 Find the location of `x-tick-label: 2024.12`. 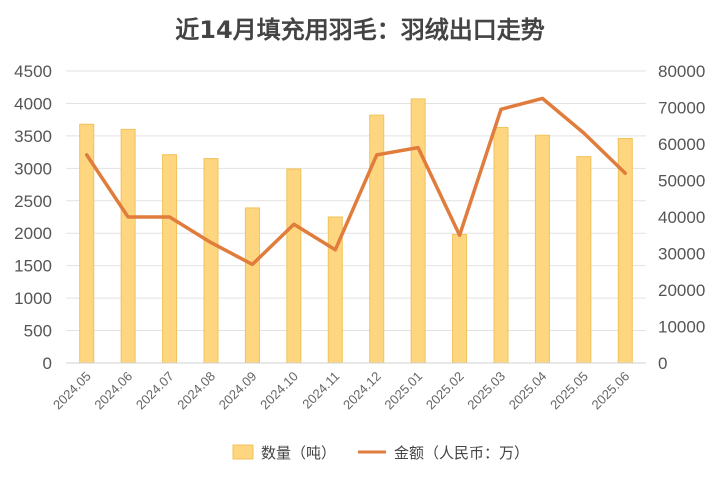

x-tick-label: 2024.12 is located at coordinates (362, 391).